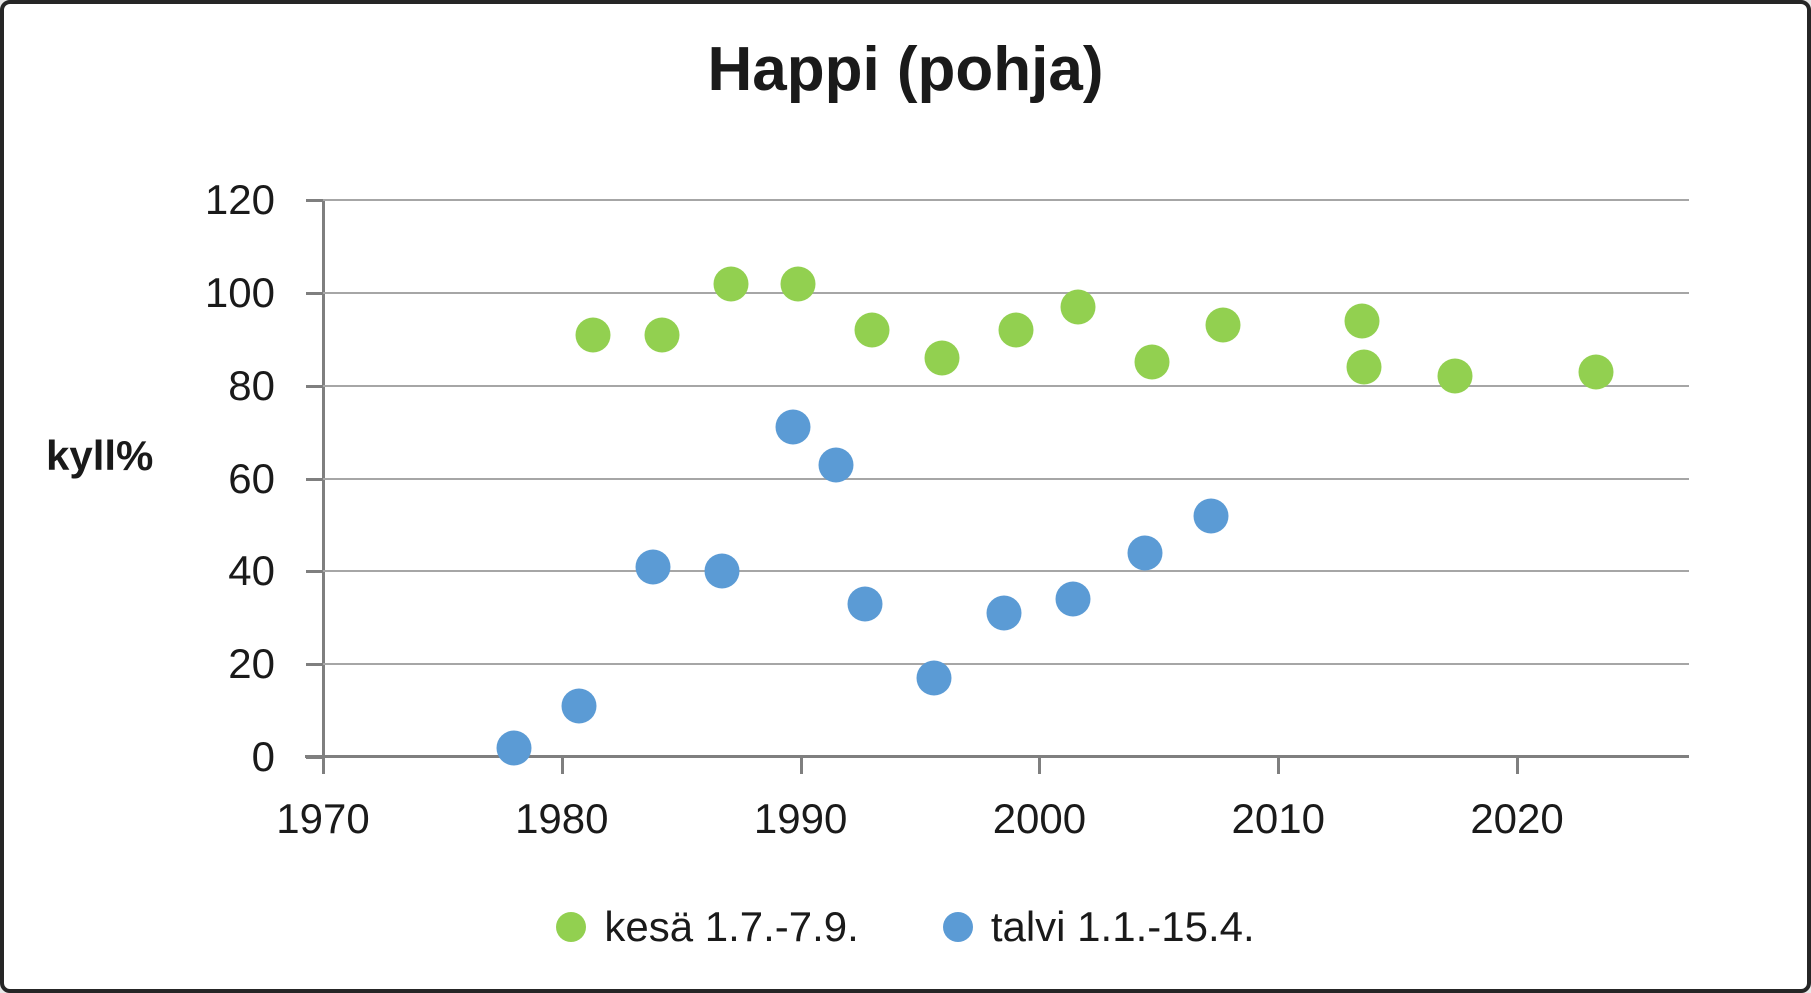 The height and width of the screenshot is (993, 1811). Describe the element at coordinates (1518, 765) in the screenshot. I see `x-tick-2020` at that location.